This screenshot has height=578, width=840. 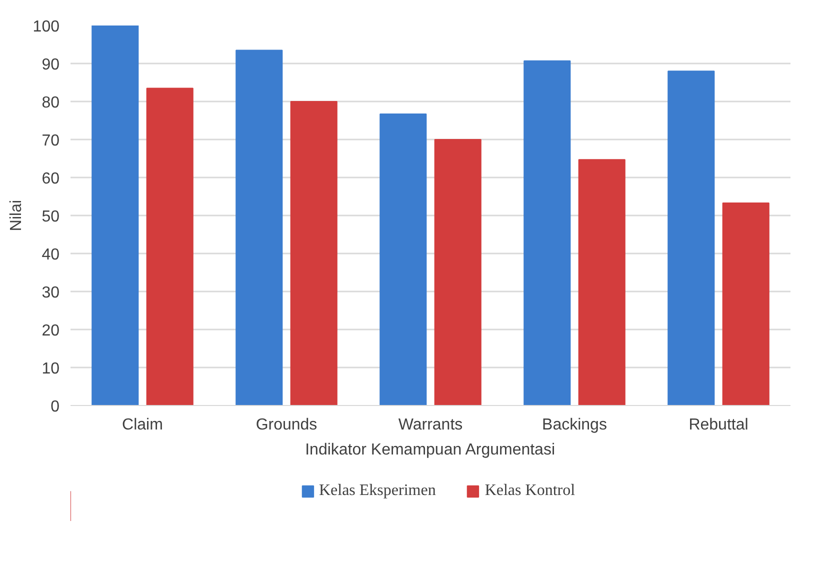 What do you see at coordinates (46, 27) in the screenshot?
I see `y-tick-label: 100` at bounding box center [46, 27].